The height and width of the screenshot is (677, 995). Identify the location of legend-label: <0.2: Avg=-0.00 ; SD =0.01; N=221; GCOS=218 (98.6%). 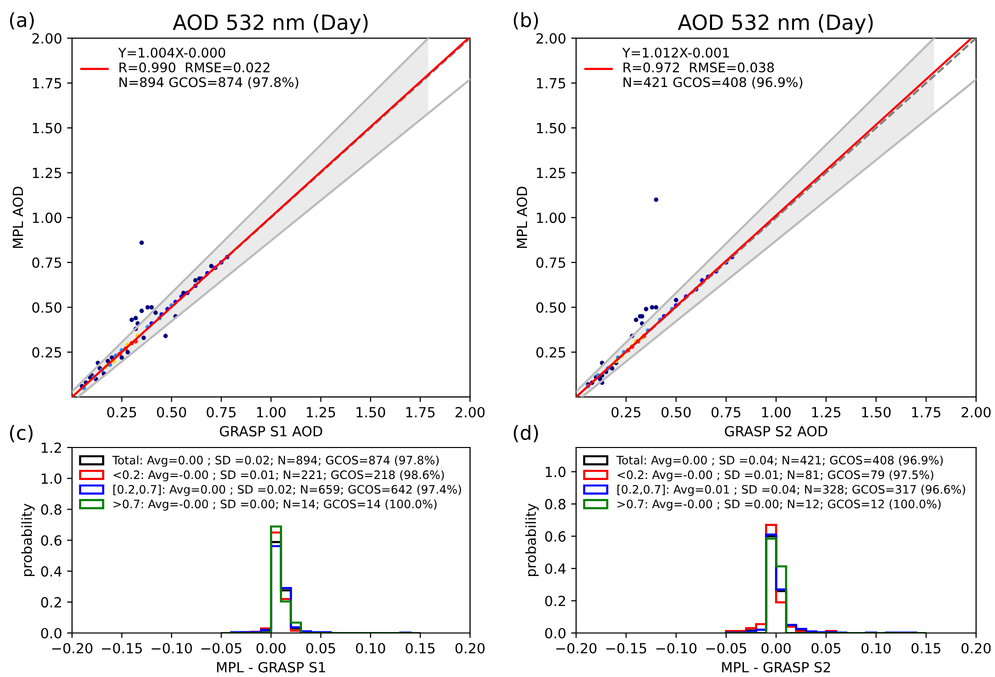
(279, 476).